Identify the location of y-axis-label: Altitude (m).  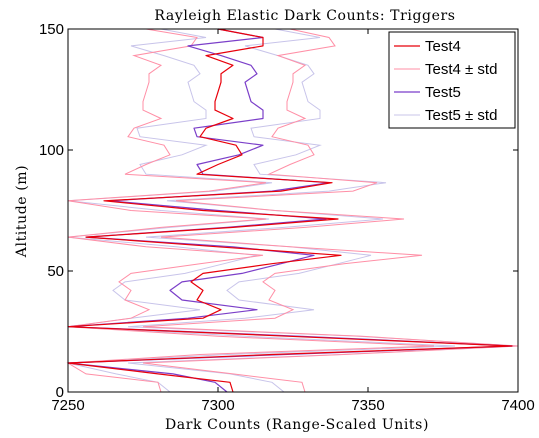
(22, 211).